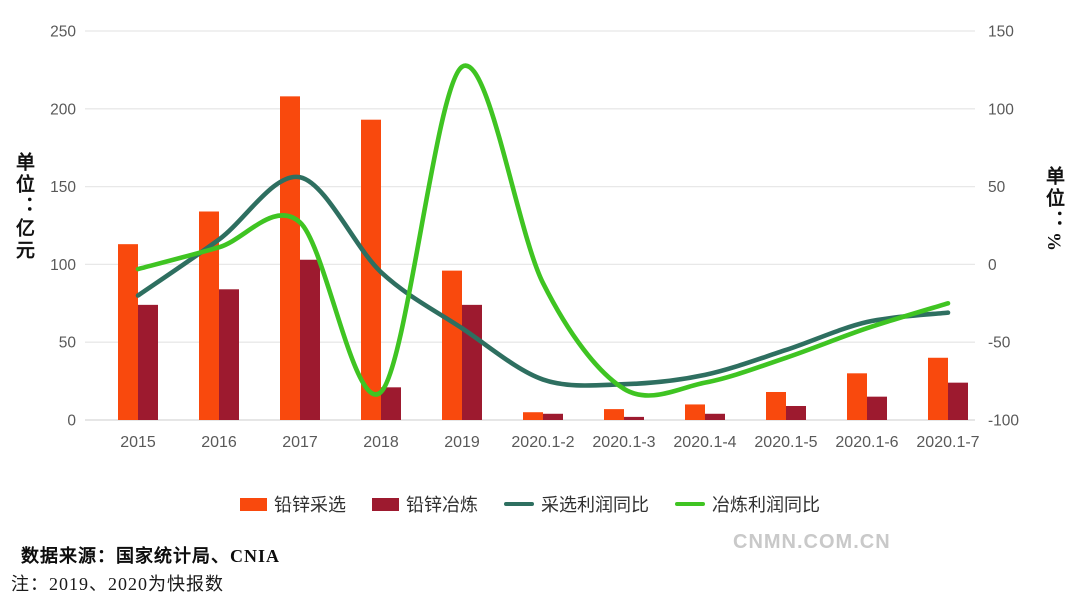 The width and height of the screenshot is (1080, 607). I want to click on left-axis-title: 单位：亿元, so click(23, 207).